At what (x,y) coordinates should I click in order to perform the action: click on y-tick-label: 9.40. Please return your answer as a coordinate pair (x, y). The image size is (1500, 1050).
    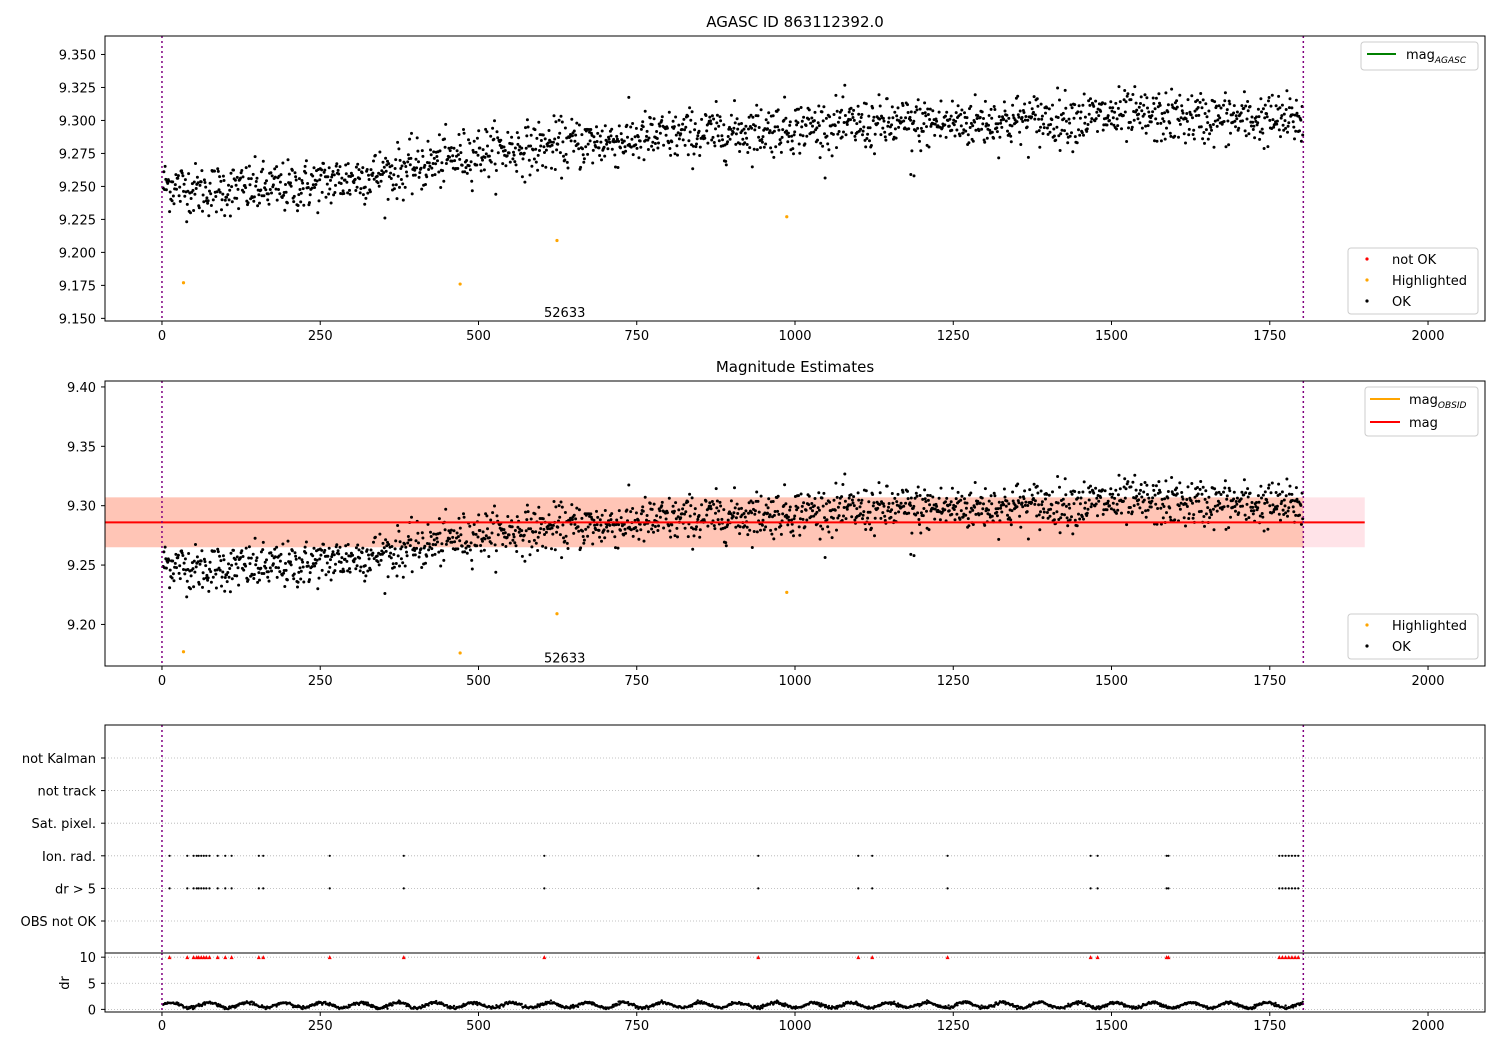
    Looking at the image, I should click on (81, 388).